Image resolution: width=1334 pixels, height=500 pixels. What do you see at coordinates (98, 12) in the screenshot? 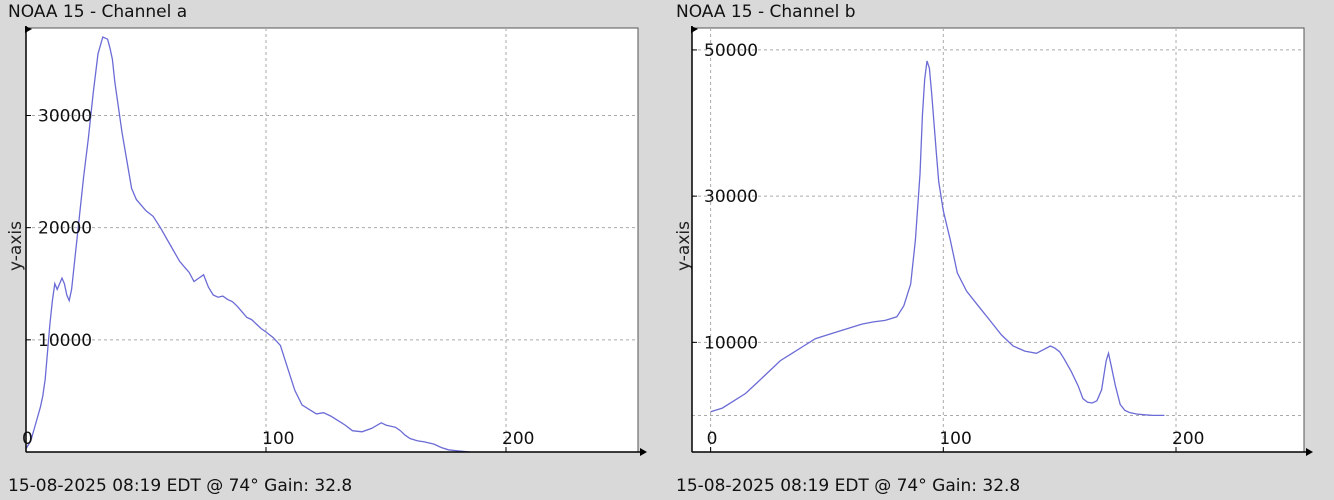
I see `panel-title-a: NOAA 15 - Channel a` at bounding box center [98, 12].